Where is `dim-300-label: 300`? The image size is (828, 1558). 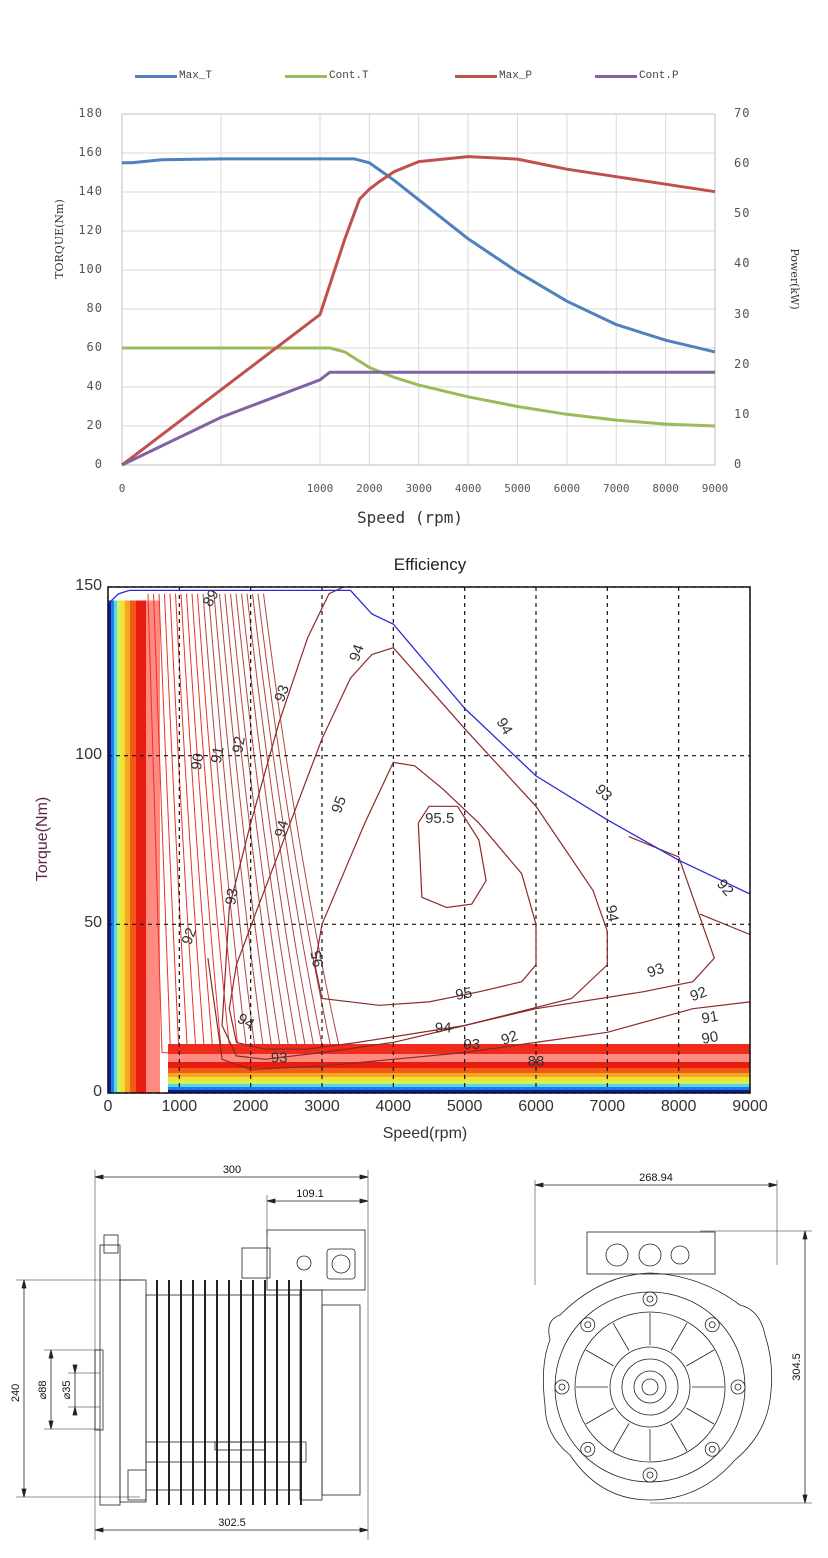 dim-300-label: 300 is located at coordinates (232, 1170).